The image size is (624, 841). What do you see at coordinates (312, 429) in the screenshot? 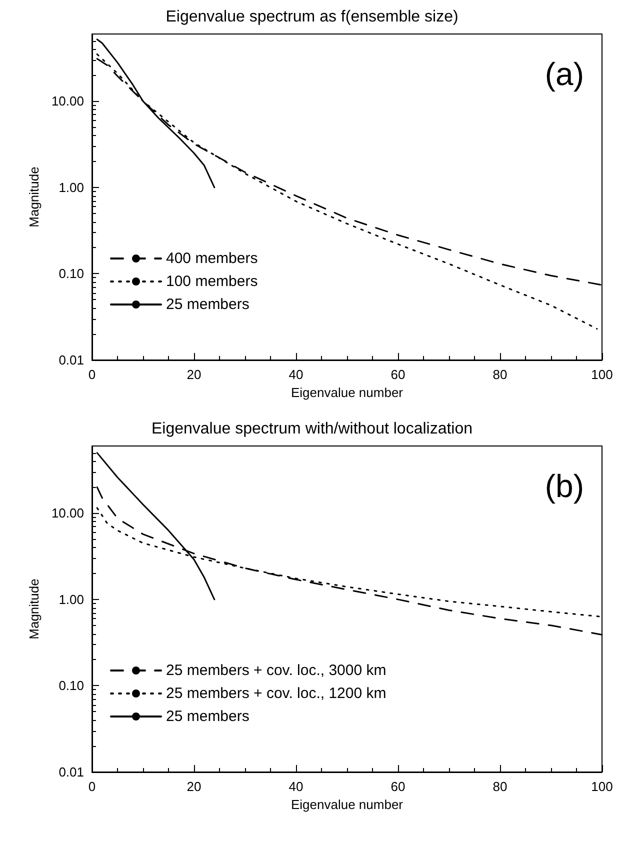
I see `chart-title: Eigenvalue spectrum with/without localization` at bounding box center [312, 429].